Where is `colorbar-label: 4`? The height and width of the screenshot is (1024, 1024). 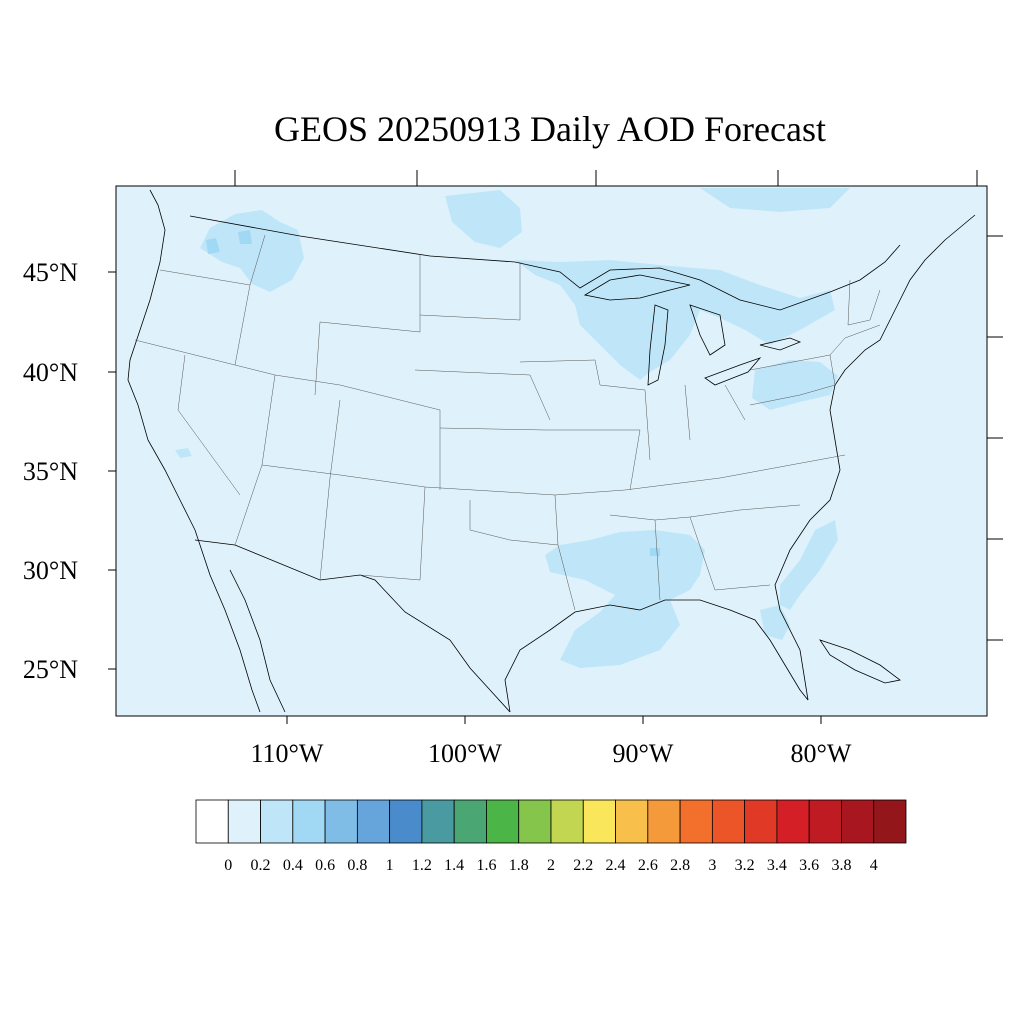
colorbar-label: 4 is located at coordinates (874, 865).